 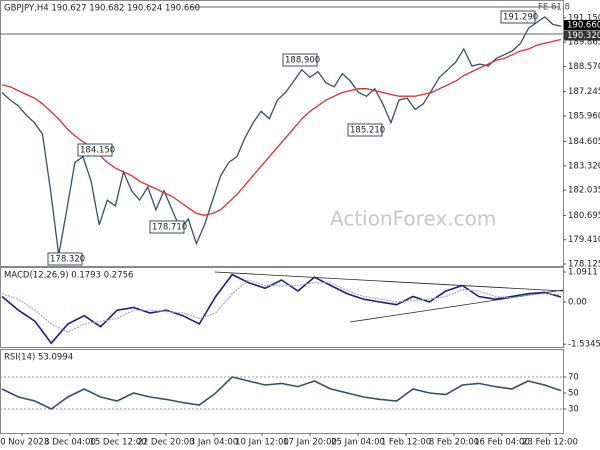 I want to click on macd-title: MACD(12,26,9) 0.1793 0.2756, so click(x=68, y=276).